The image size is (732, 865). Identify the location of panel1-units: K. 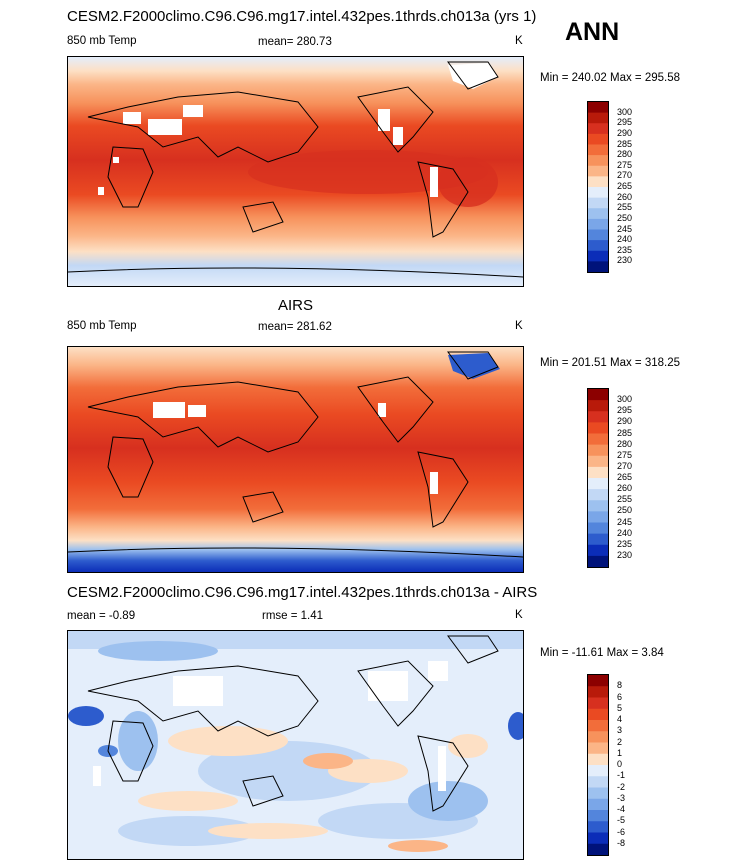
(519, 41).